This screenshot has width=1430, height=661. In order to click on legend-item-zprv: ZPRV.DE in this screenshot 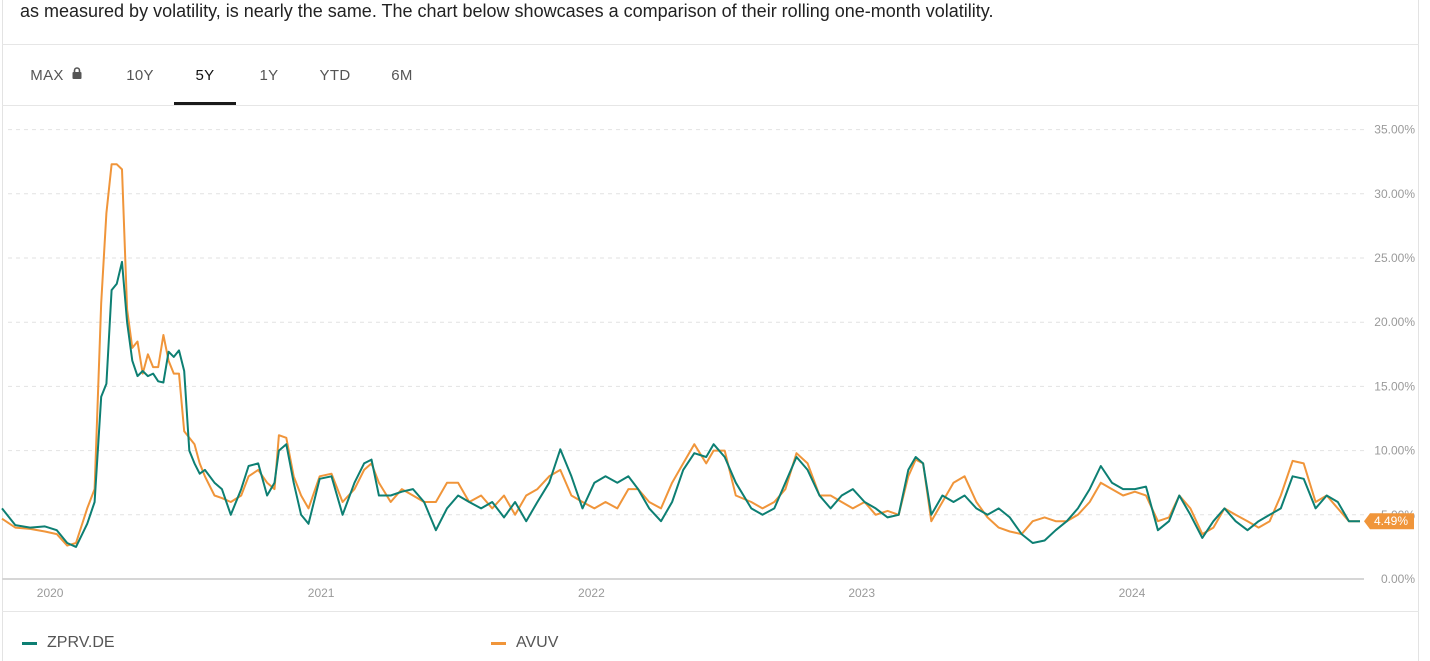, I will do `click(68, 643)`.